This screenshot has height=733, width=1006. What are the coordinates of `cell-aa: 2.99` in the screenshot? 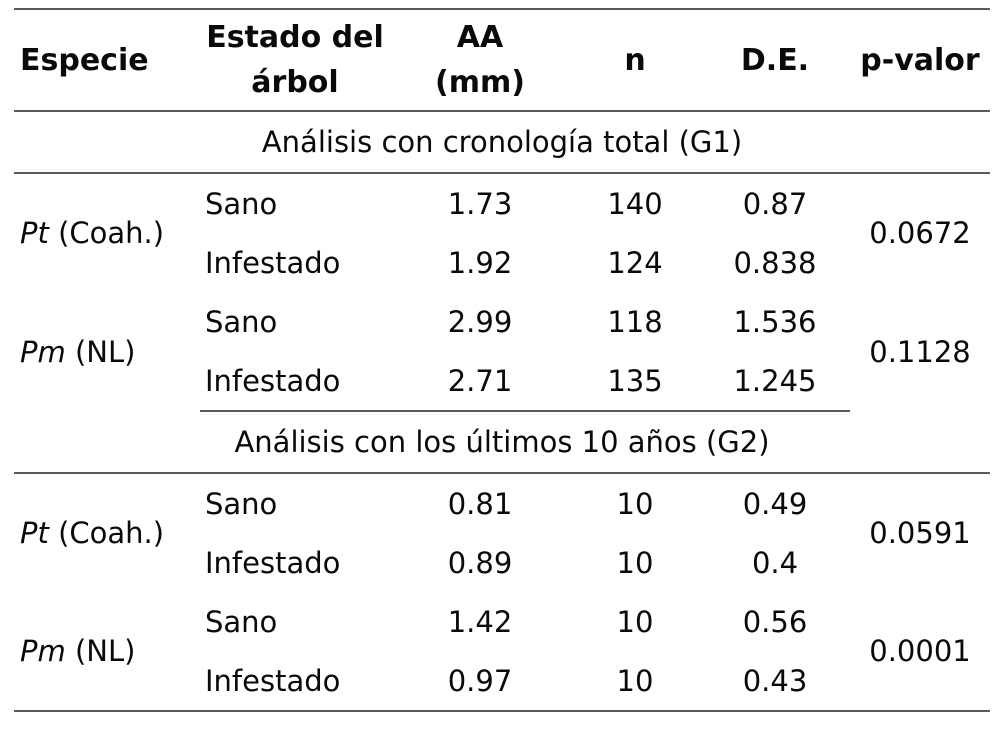 It's located at (480, 321).